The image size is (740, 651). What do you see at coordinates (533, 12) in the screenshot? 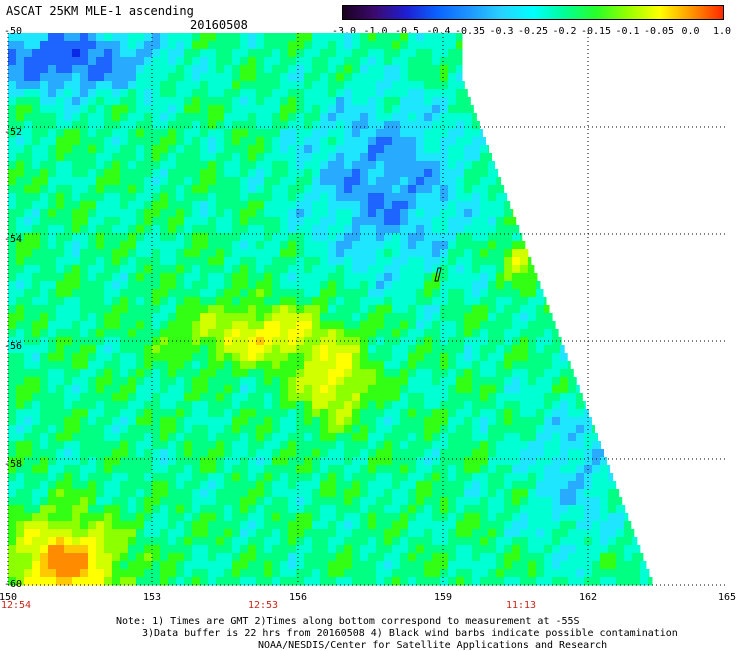
I see `colorbar` at bounding box center [533, 12].